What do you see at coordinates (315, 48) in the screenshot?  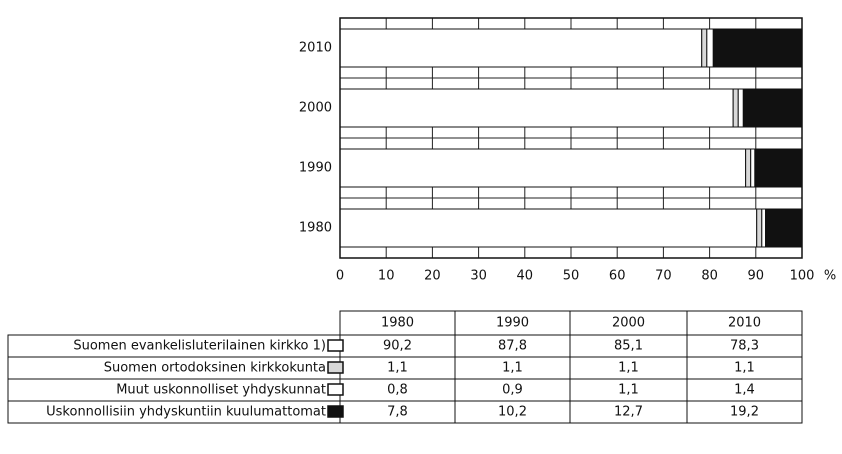 I see `y-tick-label: 2010` at bounding box center [315, 48].